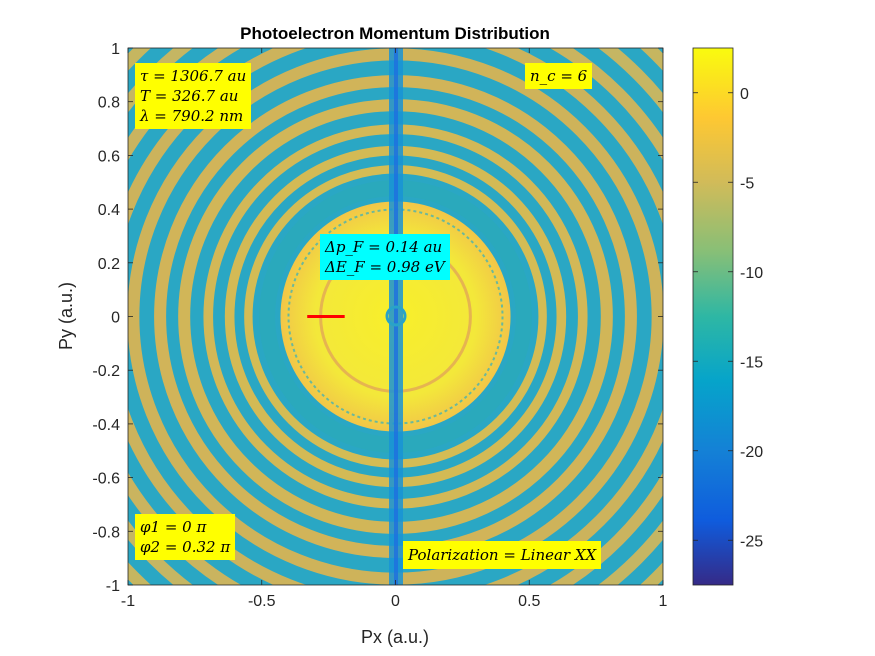 The image size is (875, 656). Describe the element at coordinates (713, 316) in the screenshot. I see `colorbar-gradient` at that location.